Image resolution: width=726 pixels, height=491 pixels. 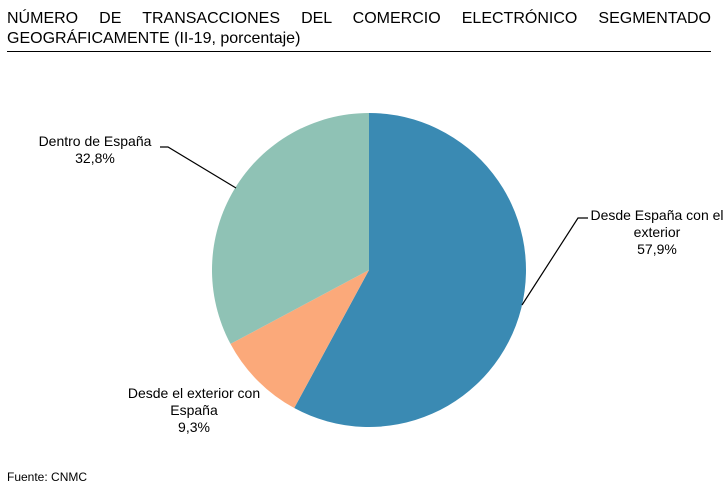 I want to click on slice-label: Dentro de España 32,8%, so click(x=95, y=150).